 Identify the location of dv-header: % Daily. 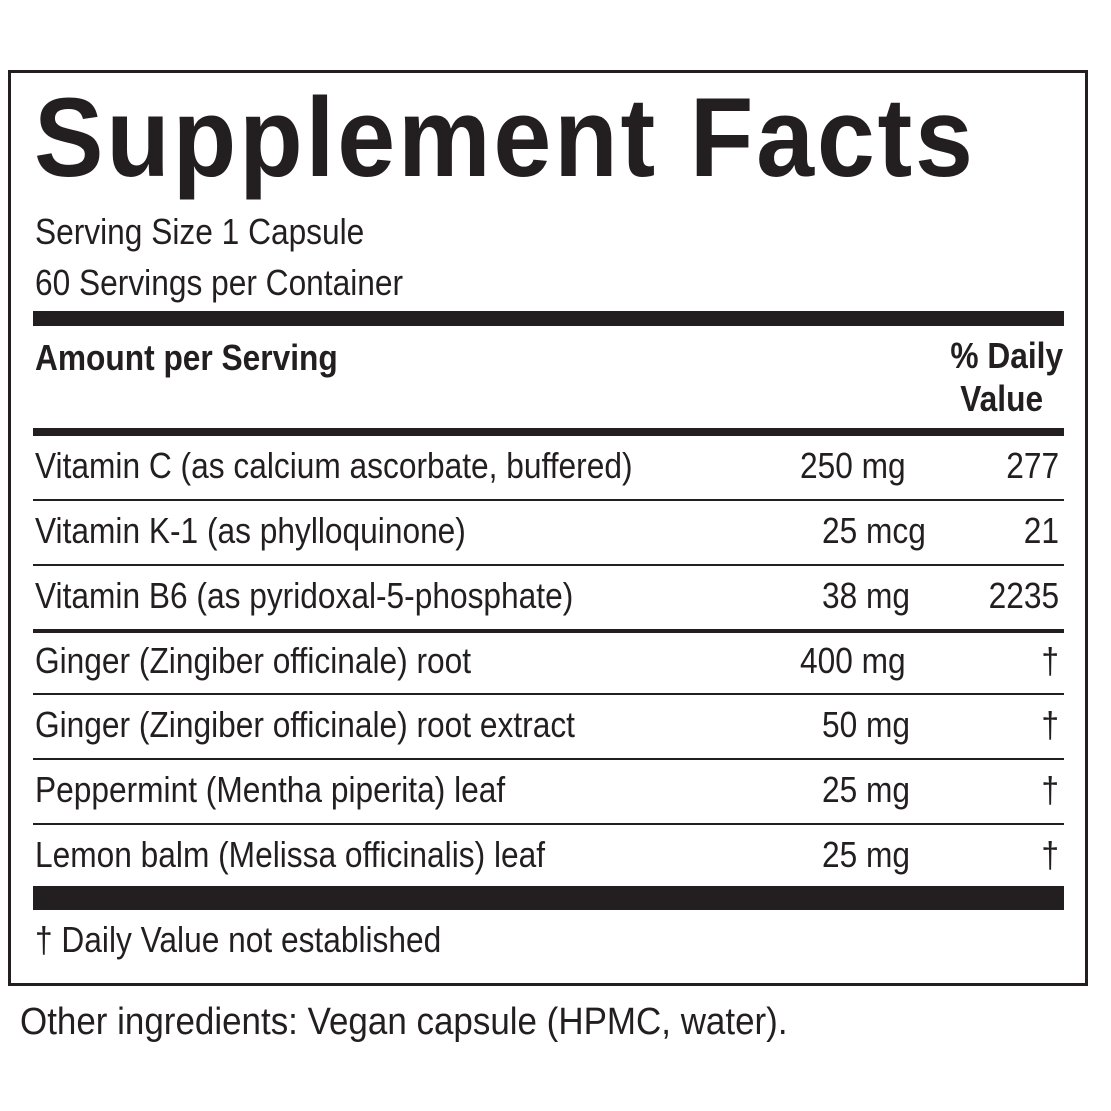
(1006, 355).